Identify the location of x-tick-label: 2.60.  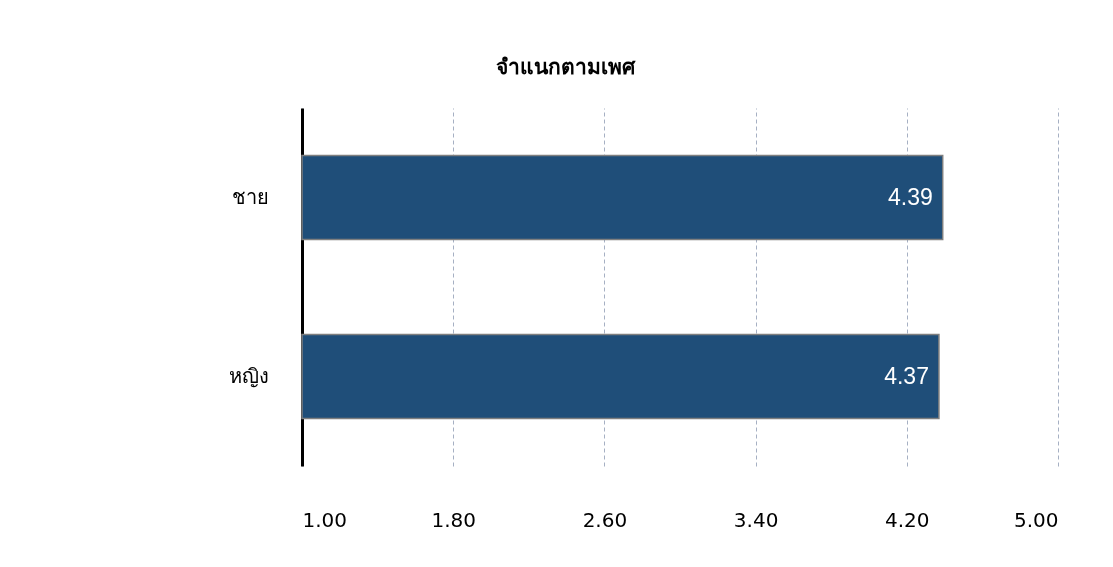
(605, 519).